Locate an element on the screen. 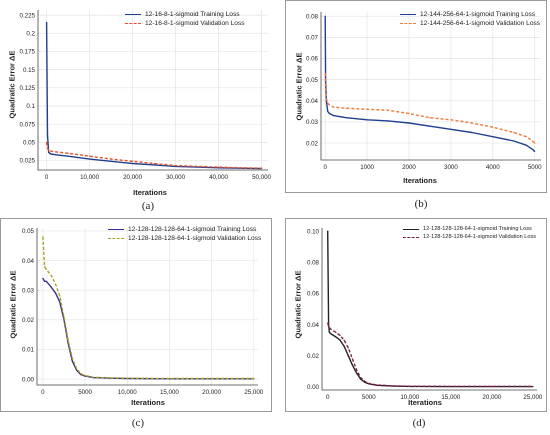  caption: (d) is located at coordinates (419, 423).